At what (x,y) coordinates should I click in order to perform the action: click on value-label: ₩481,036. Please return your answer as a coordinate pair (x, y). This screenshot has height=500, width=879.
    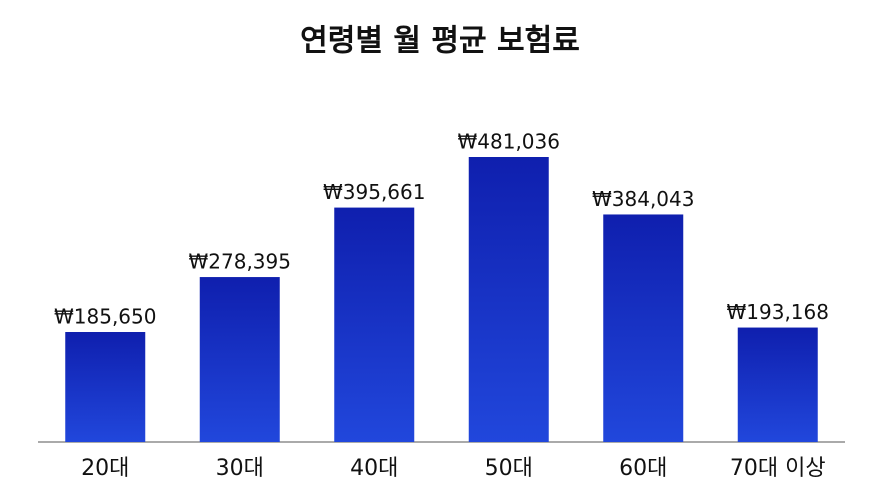
    Looking at the image, I should click on (509, 142).